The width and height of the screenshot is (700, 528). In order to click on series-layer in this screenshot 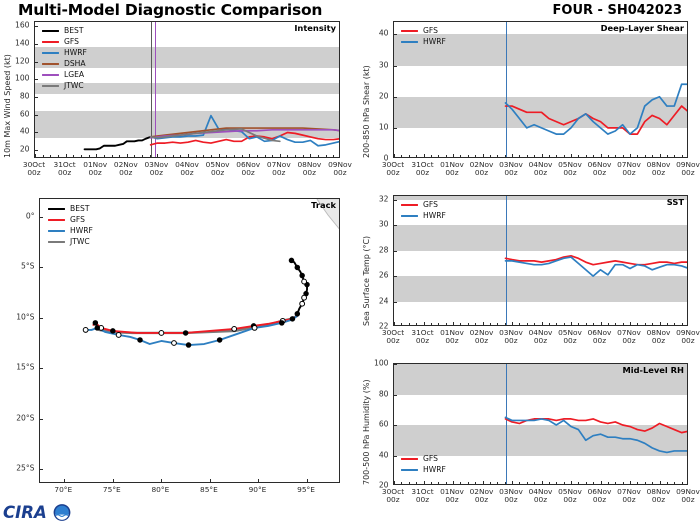, I will do `click(595, 265)`.